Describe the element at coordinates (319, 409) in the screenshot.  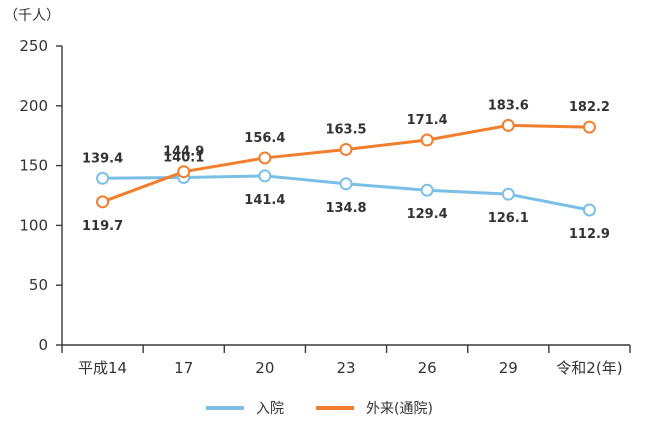
I see `legend: 入院 外来(通院)` at that location.